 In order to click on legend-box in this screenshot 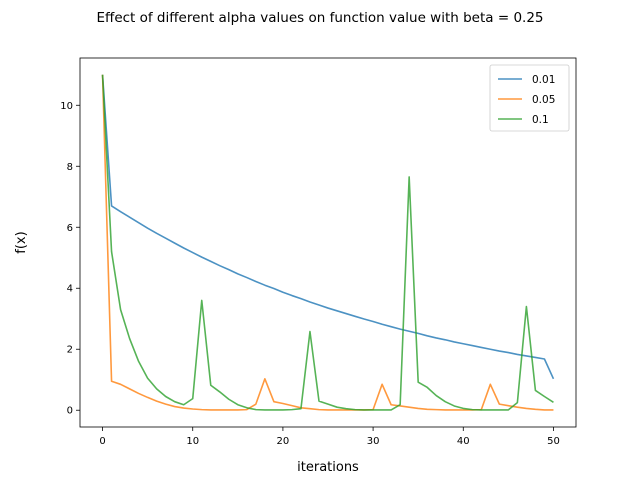, I will do `click(529, 98)`.